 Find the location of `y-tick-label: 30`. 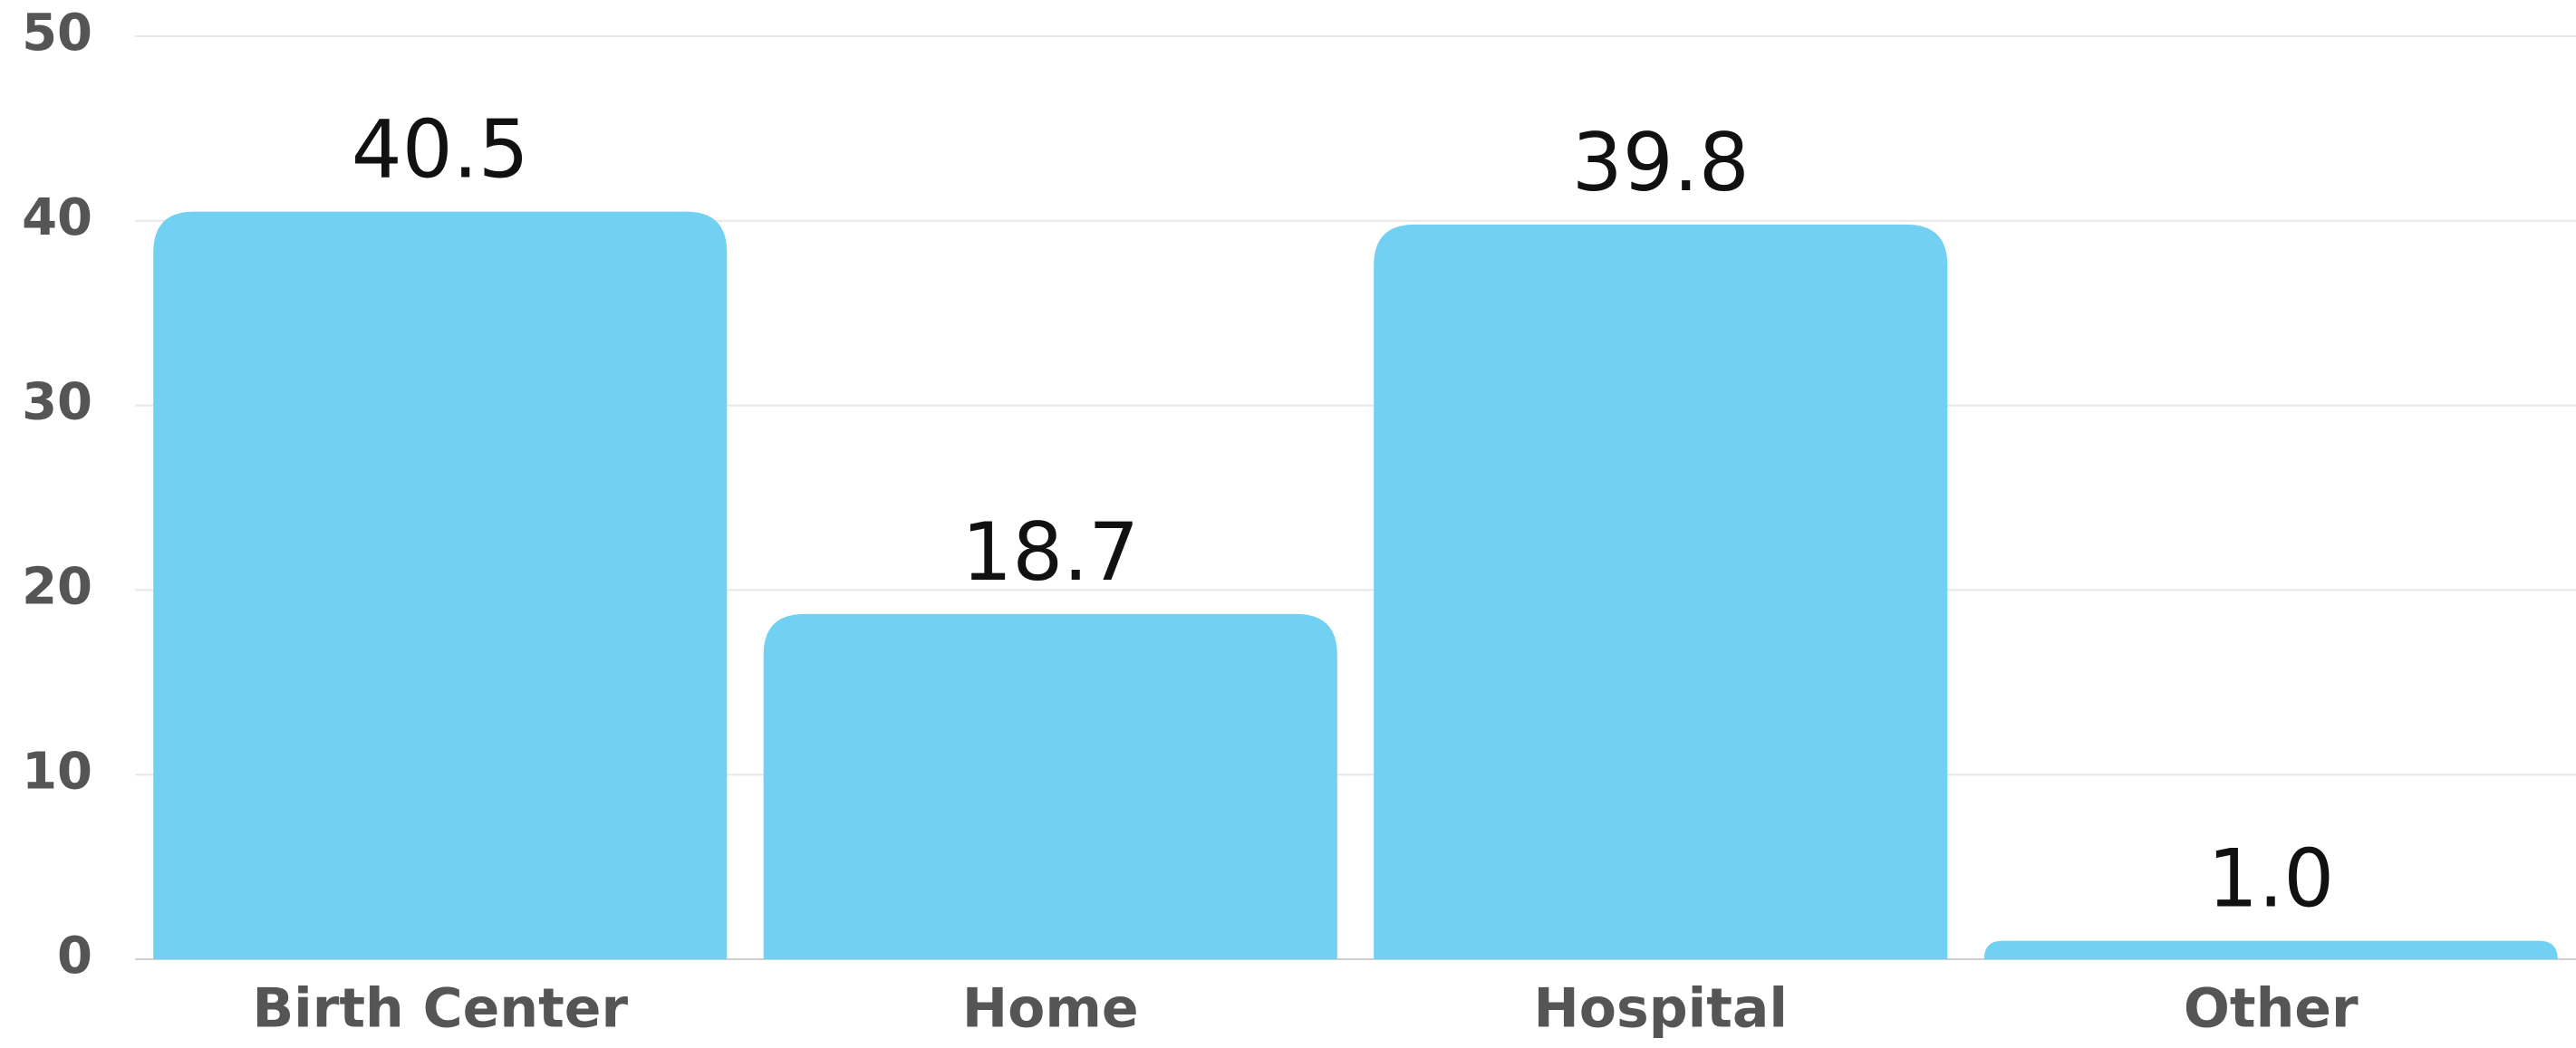

y-tick-label: 30 is located at coordinates (57, 402).